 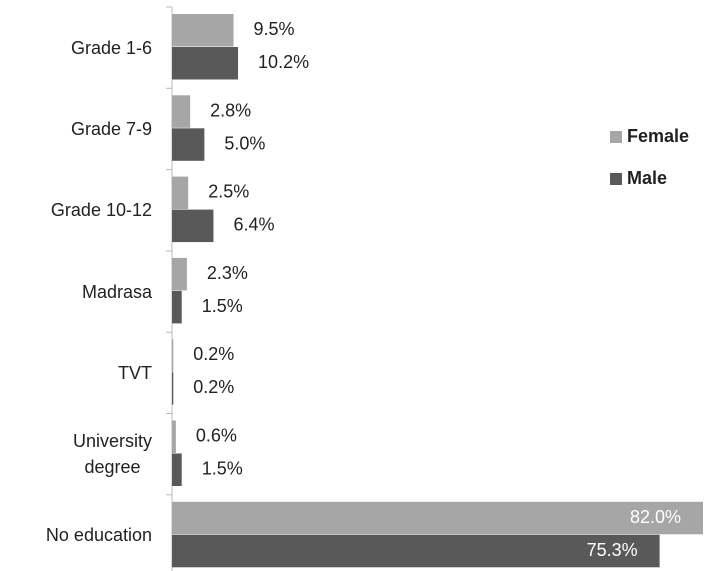 What do you see at coordinates (135, 372) in the screenshot?
I see `category-text: TVT` at bounding box center [135, 372].